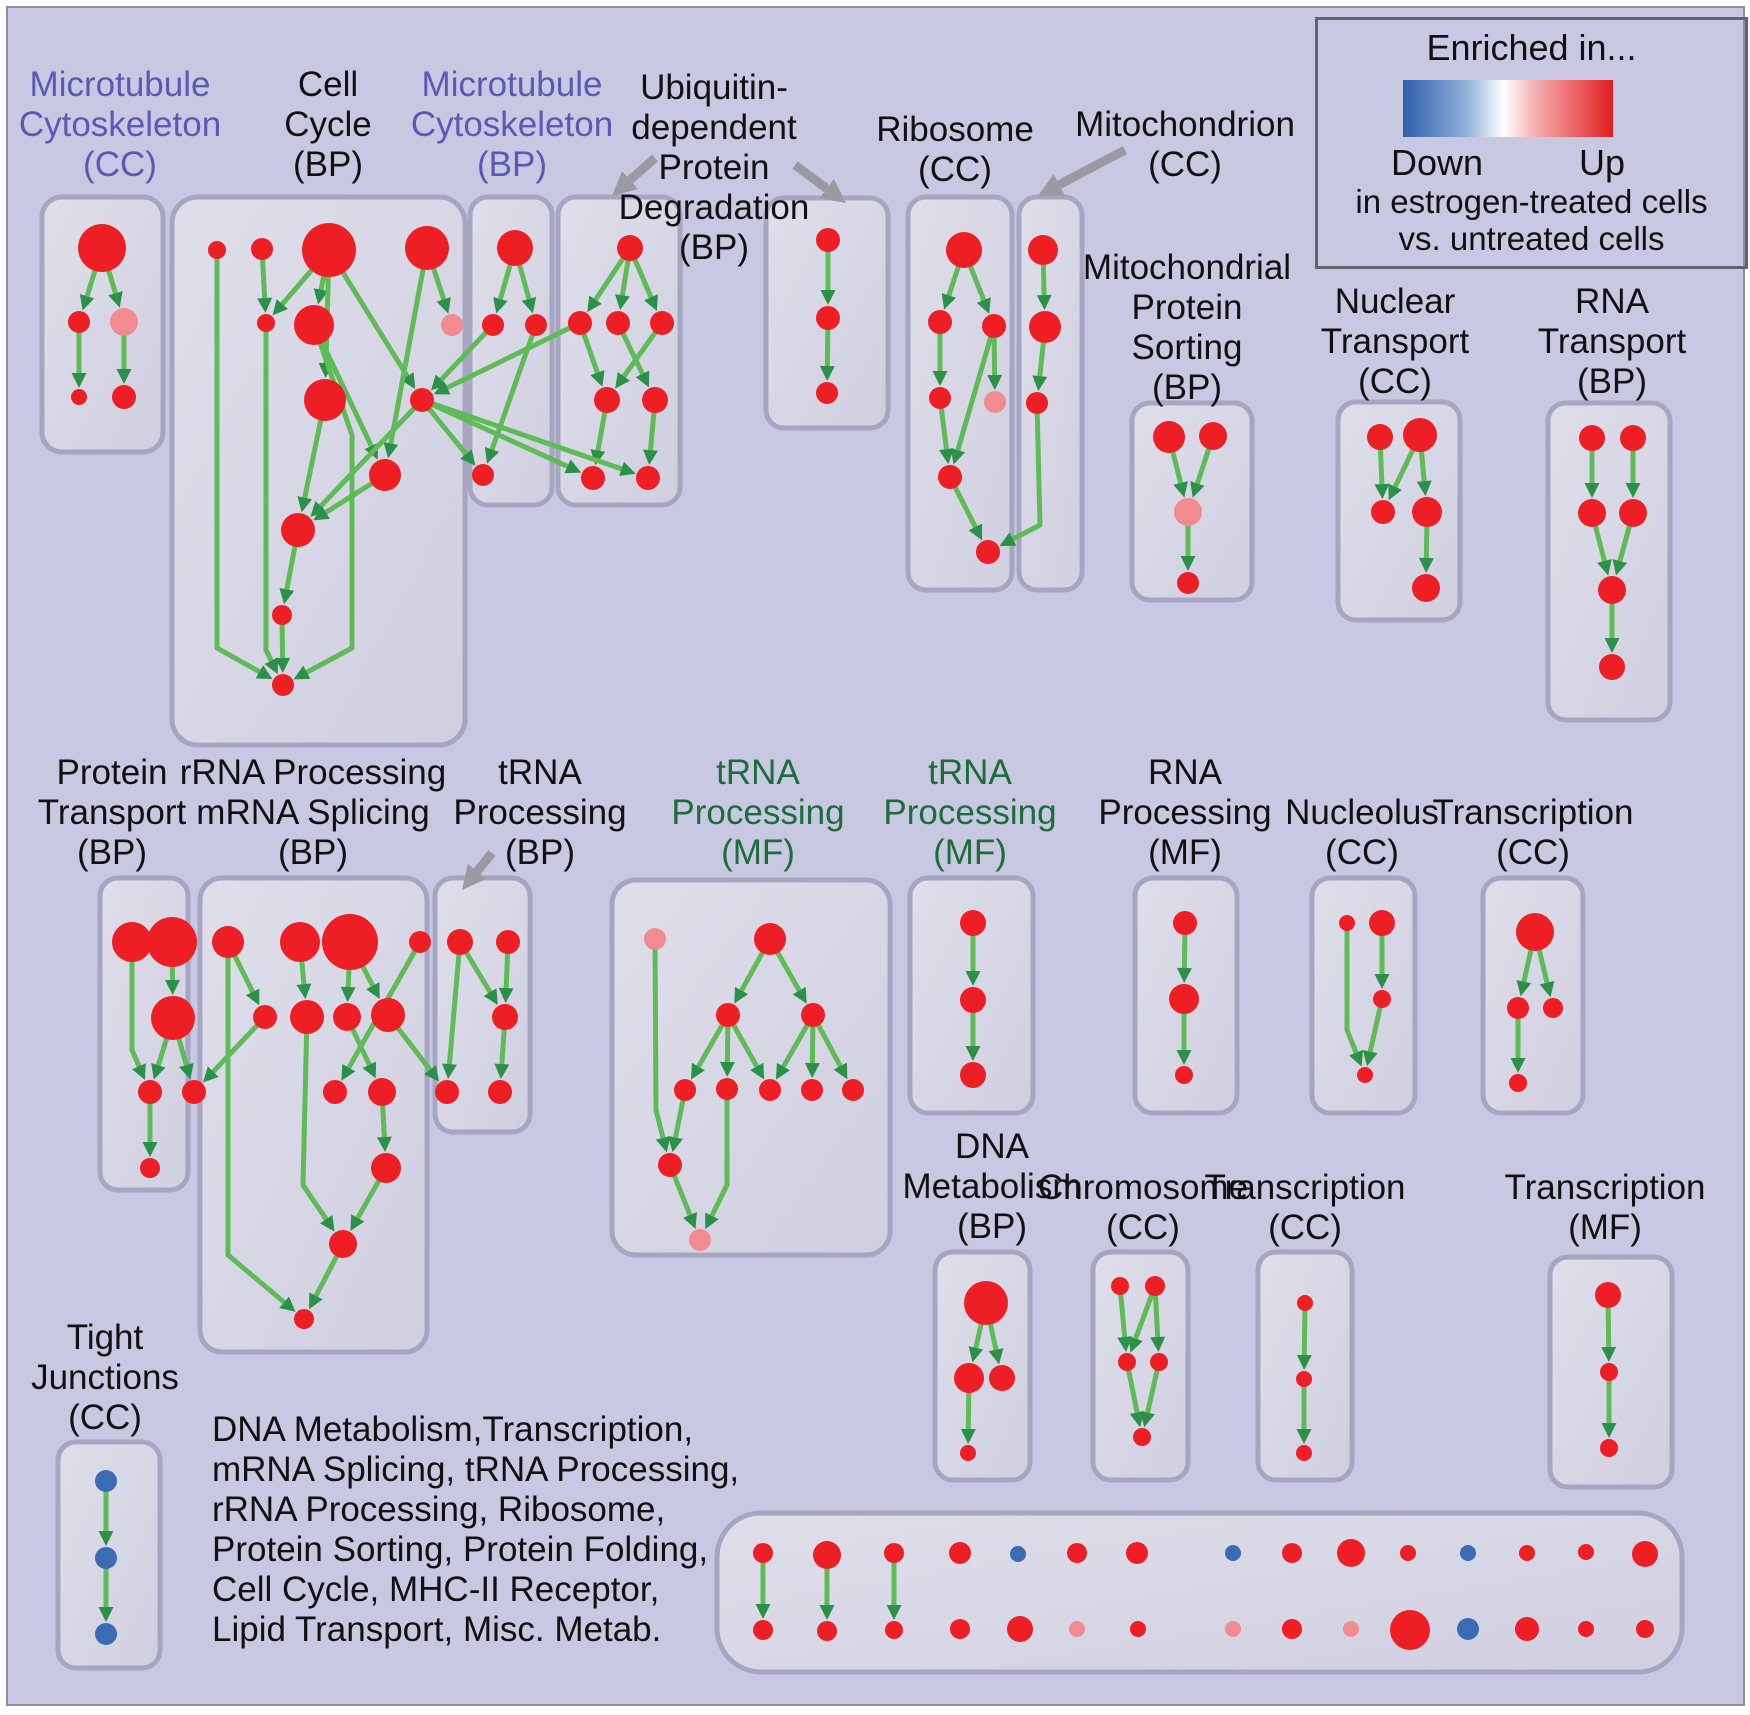  Describe the element at coordinates (597, 378) in the screenshot. I see `edge-ubiquitin-degradation-bp-1-arrowhead` at that location.